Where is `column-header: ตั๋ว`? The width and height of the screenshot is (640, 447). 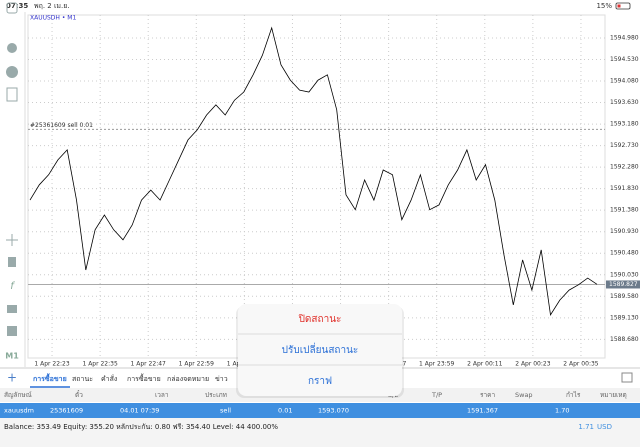
column-header: ตั๋ว is located at coordinates (79, 394).